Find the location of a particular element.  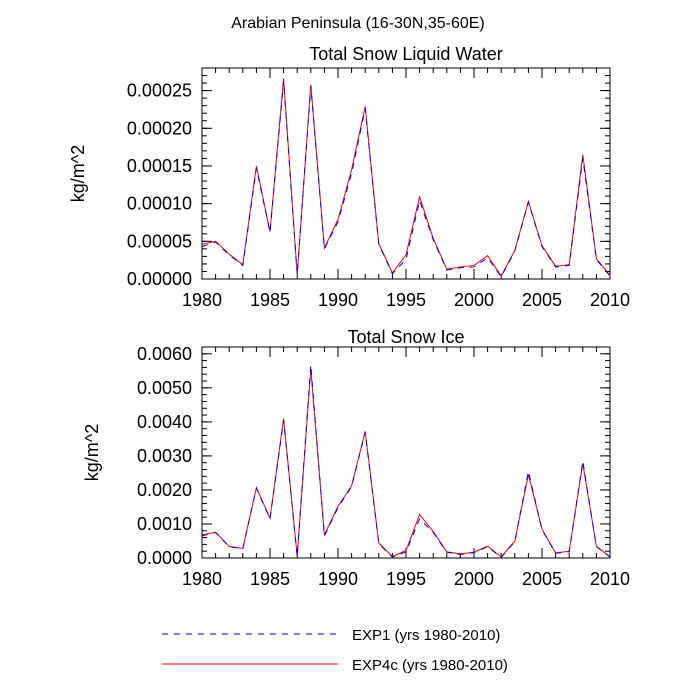

y-tick-label: 0.00000 is located at coordinates (159, 279).